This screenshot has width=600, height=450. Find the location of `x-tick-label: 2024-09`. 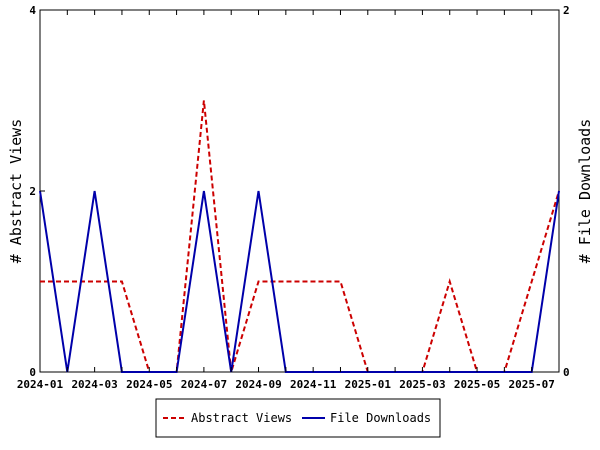

x-tick-label: 2024-09 is located at coordinates (258, 384).